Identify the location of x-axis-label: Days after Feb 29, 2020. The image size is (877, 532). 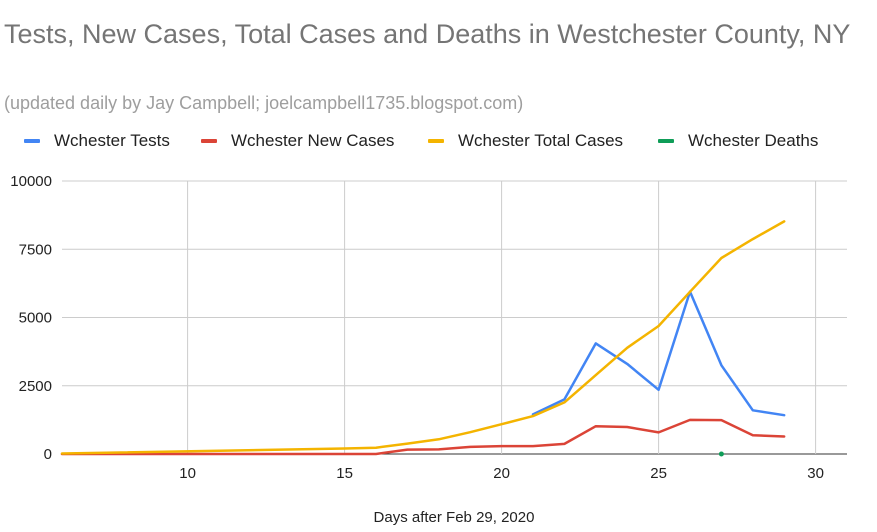
(454, 517).